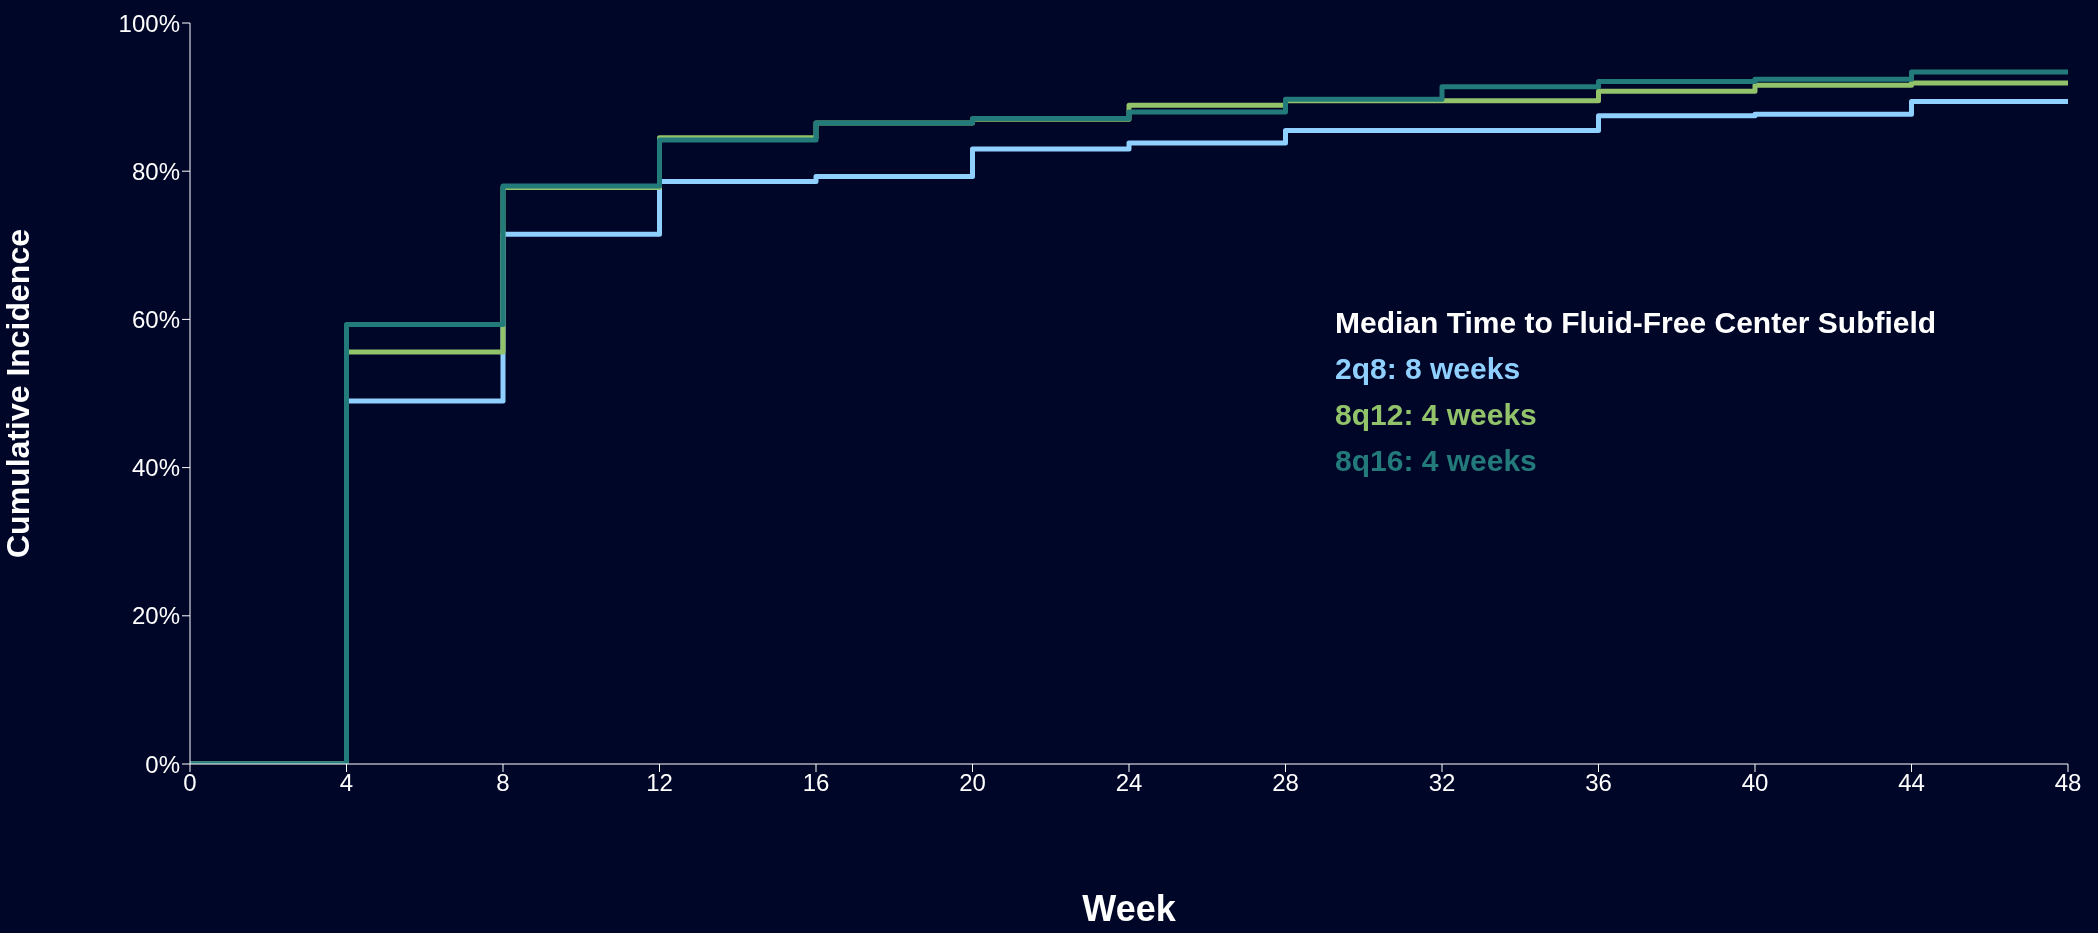 The height and width of the screenshot is (933, 2098). I want to click on legend-title: Median Time to Fluid-Free Center Subfield, so click(1636, 323).